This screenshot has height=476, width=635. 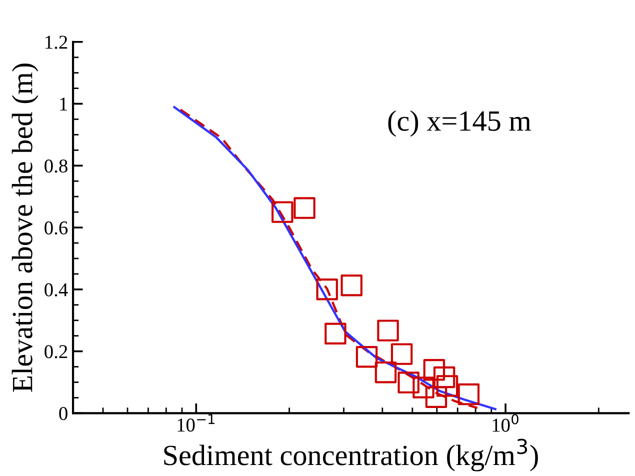 What do you see at coordinates (459, 123) in the screenshot?
I see `annotation: (c) x=145 m` at bounding box center [459, 123].